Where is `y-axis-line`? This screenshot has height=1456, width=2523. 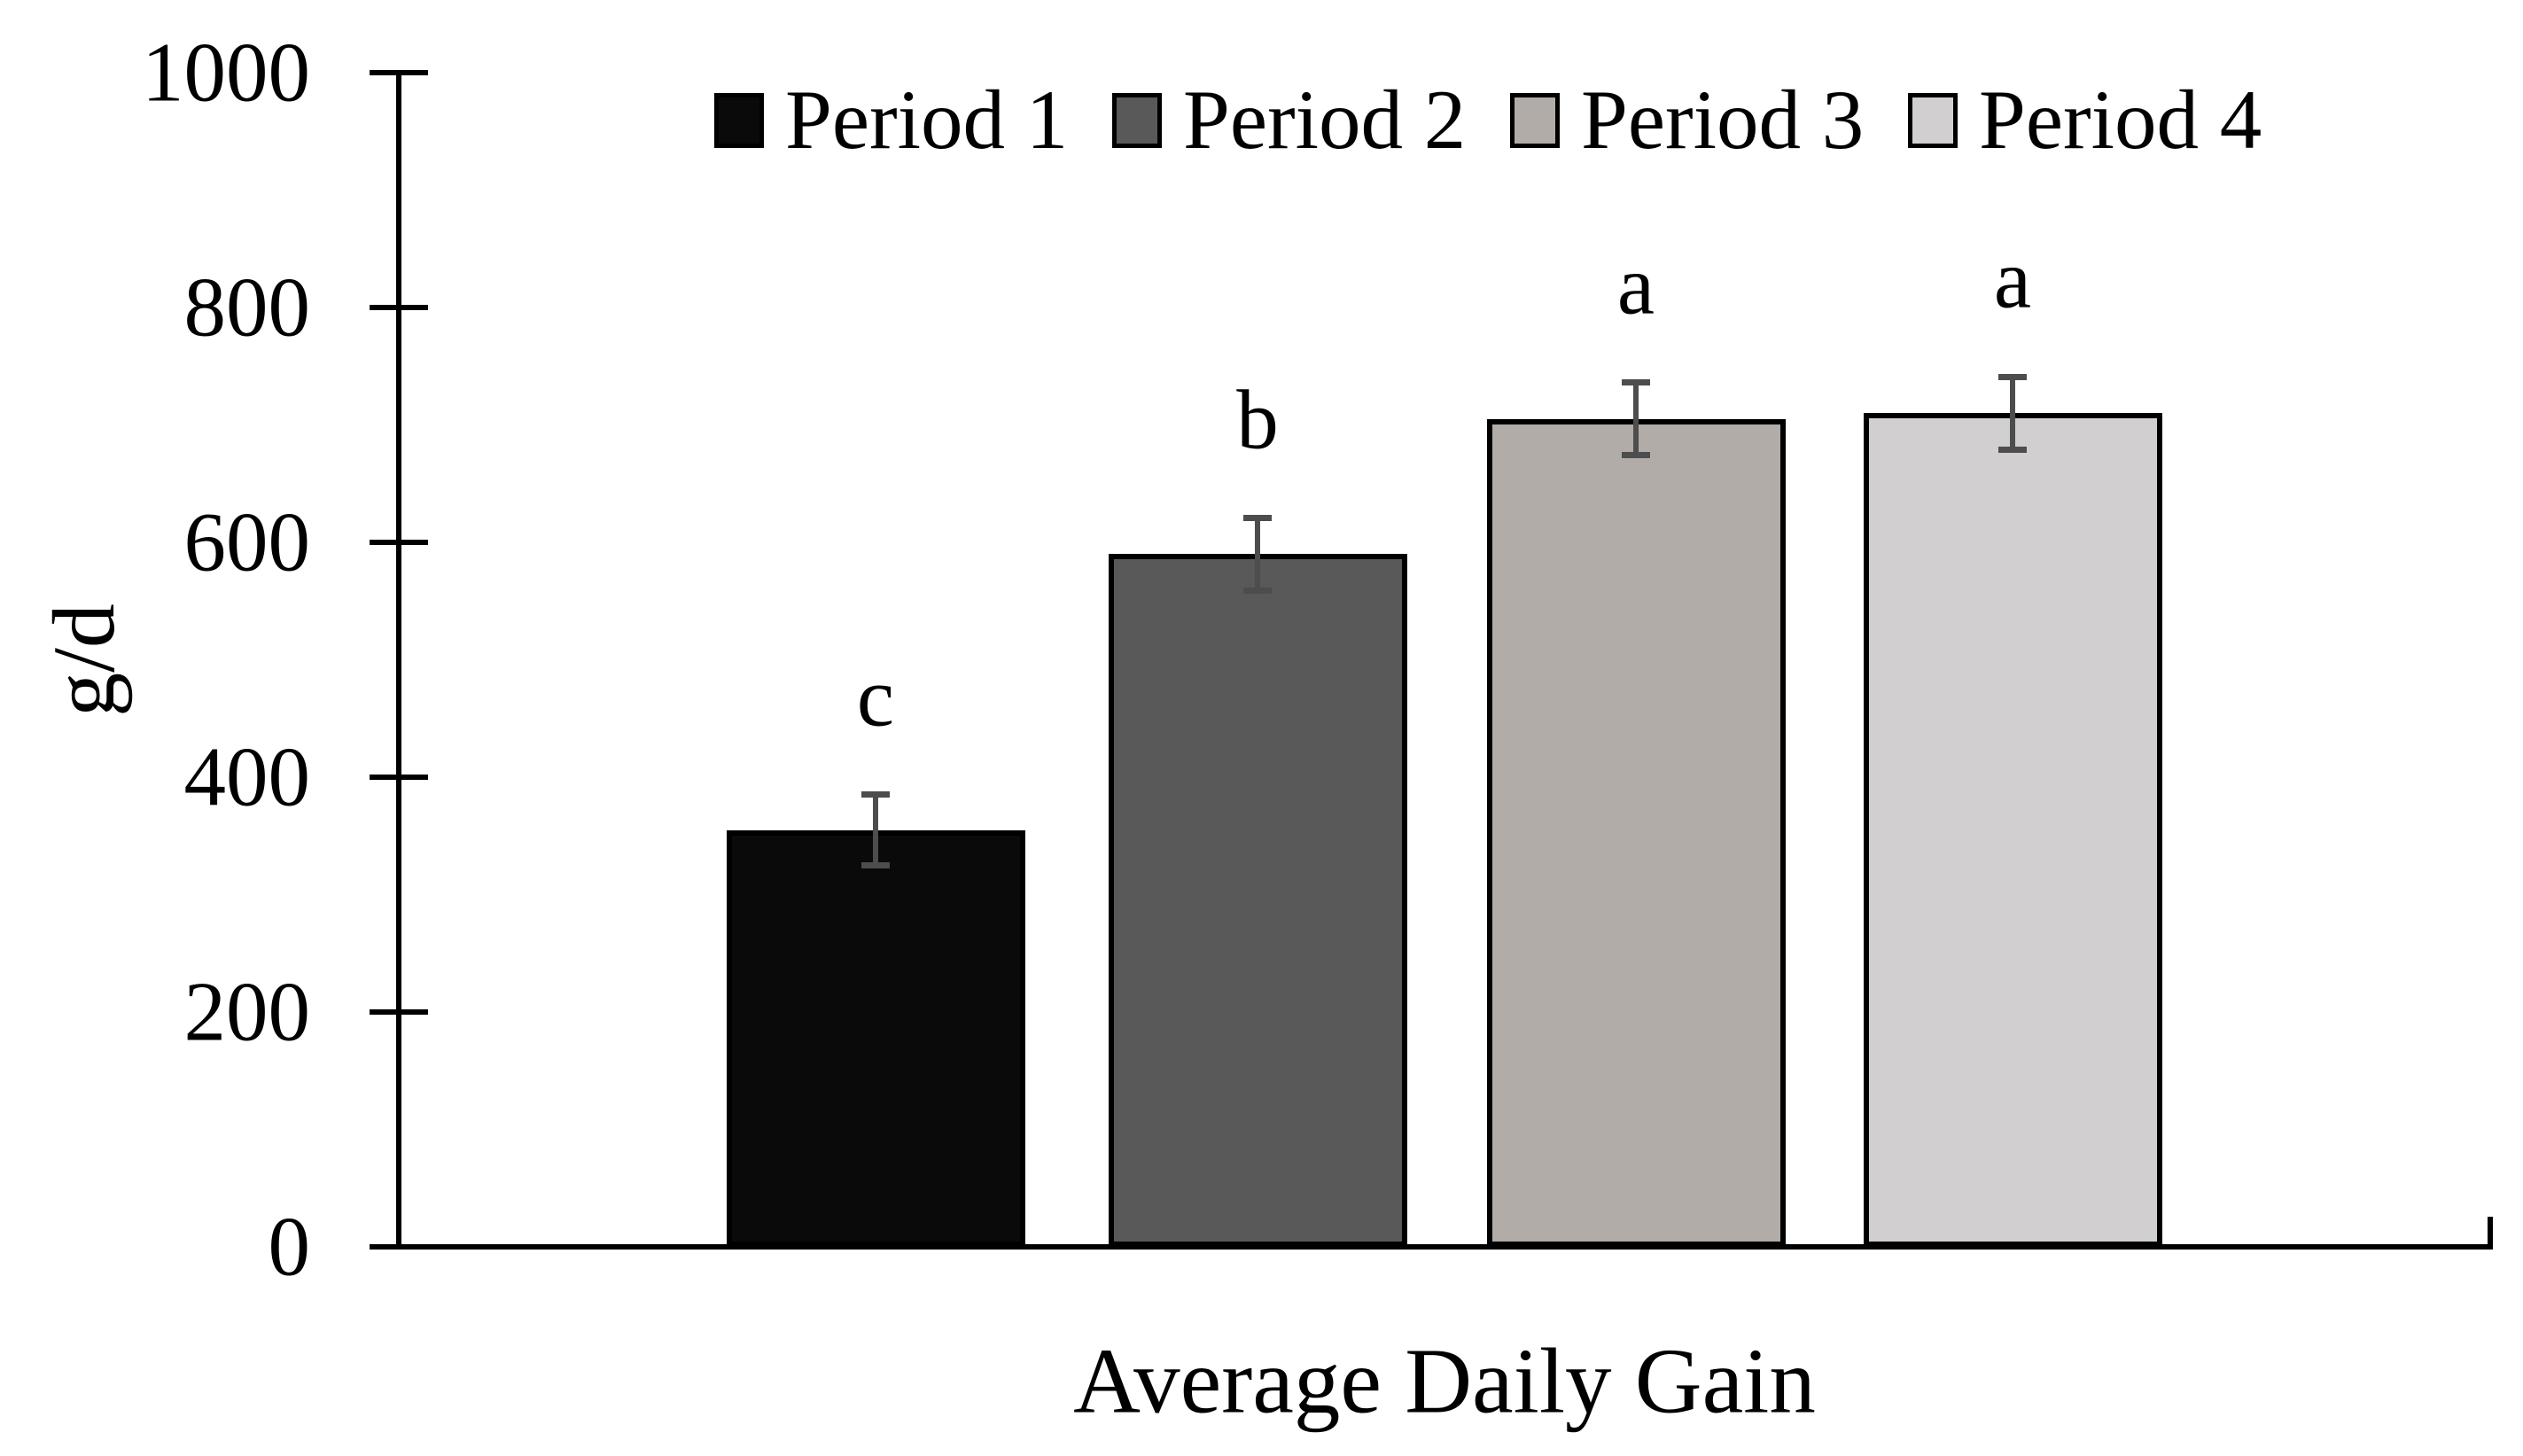
y-axis-line is located at coordinates (398, 660).